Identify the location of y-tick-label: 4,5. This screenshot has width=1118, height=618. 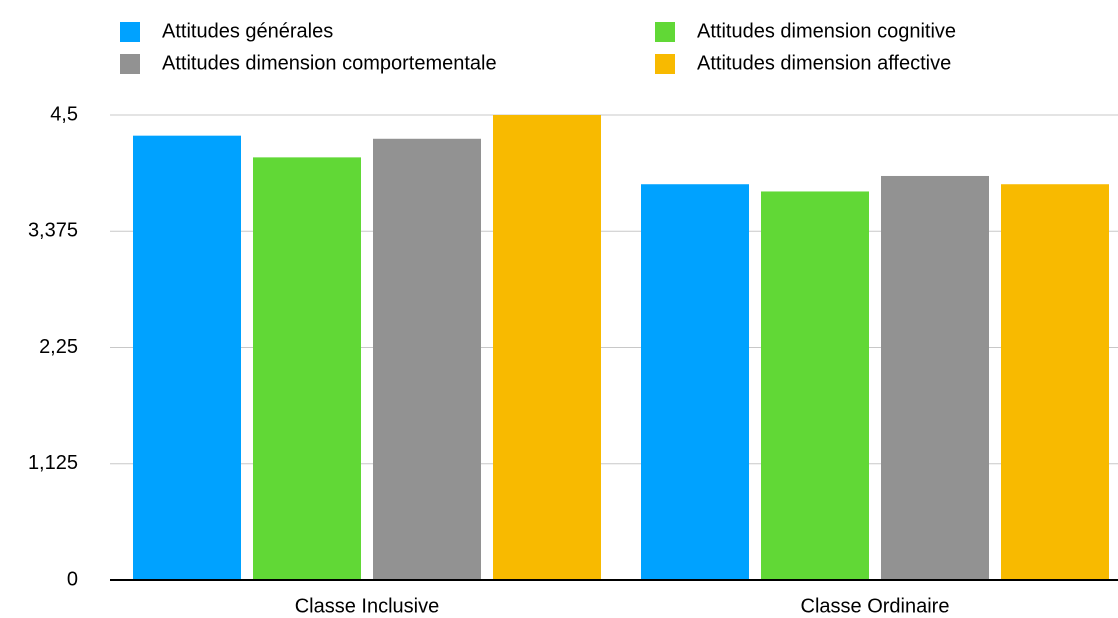
(64, 114).